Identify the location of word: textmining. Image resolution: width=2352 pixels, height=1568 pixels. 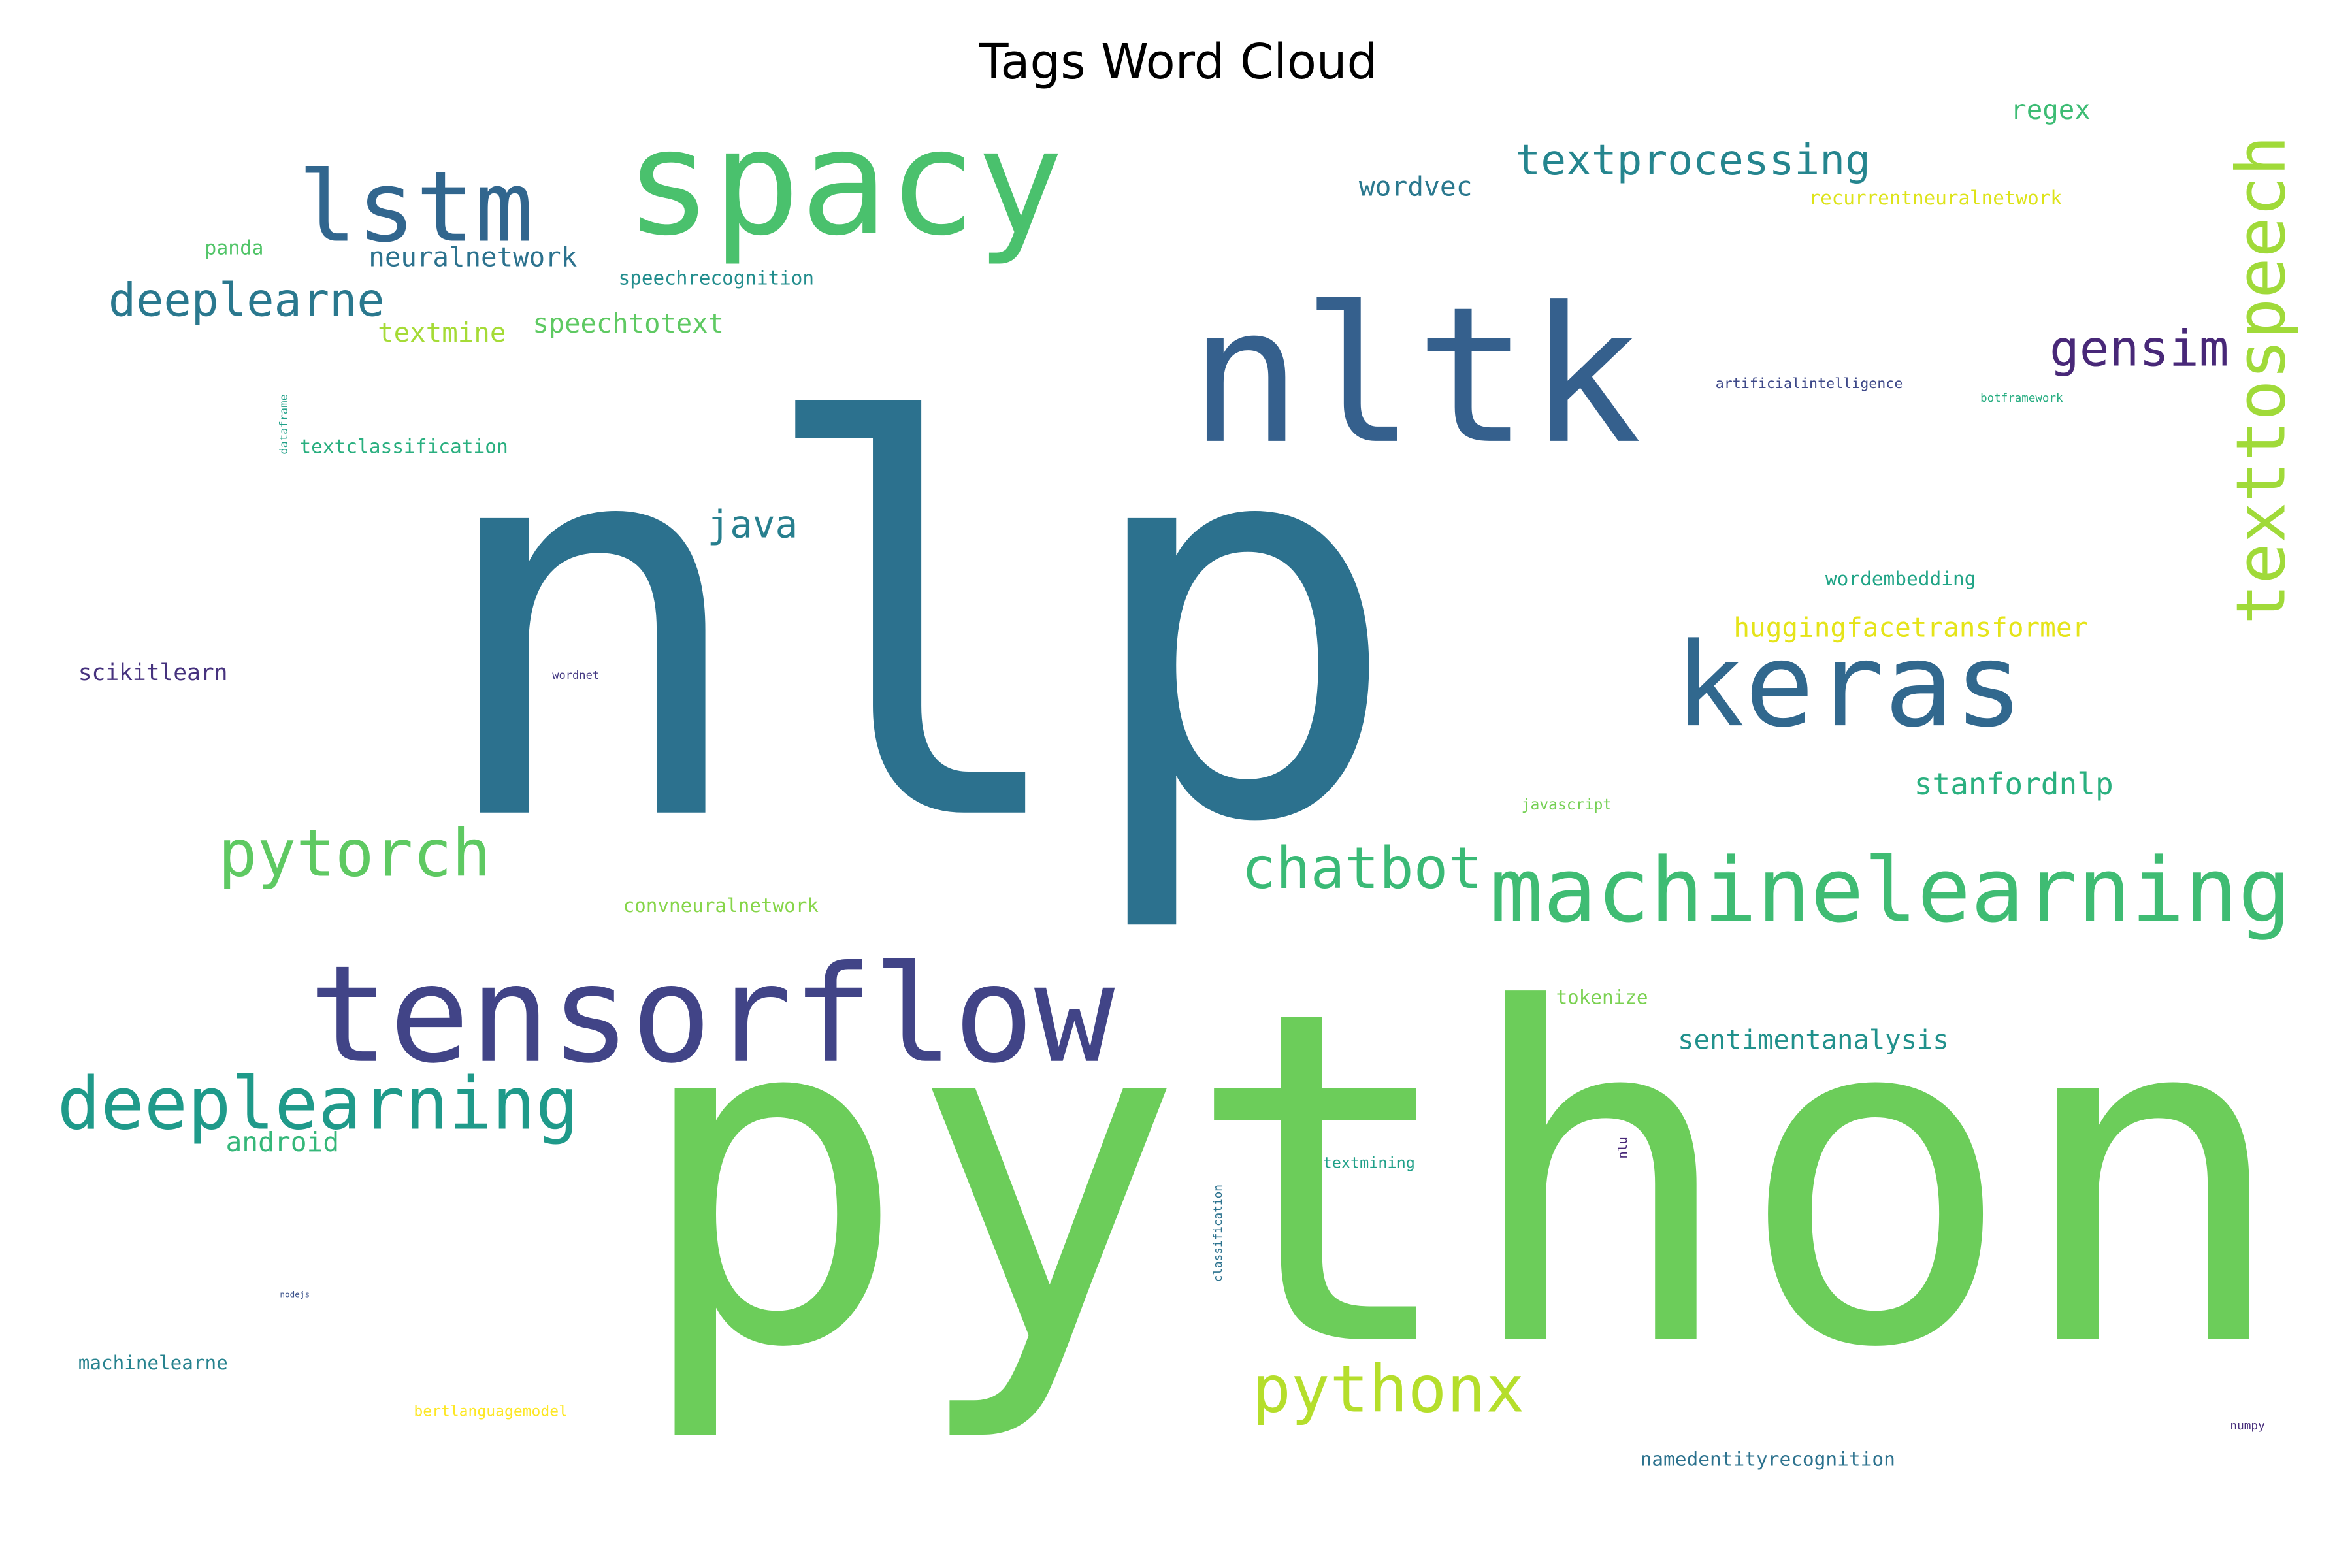
(1369, 1162).